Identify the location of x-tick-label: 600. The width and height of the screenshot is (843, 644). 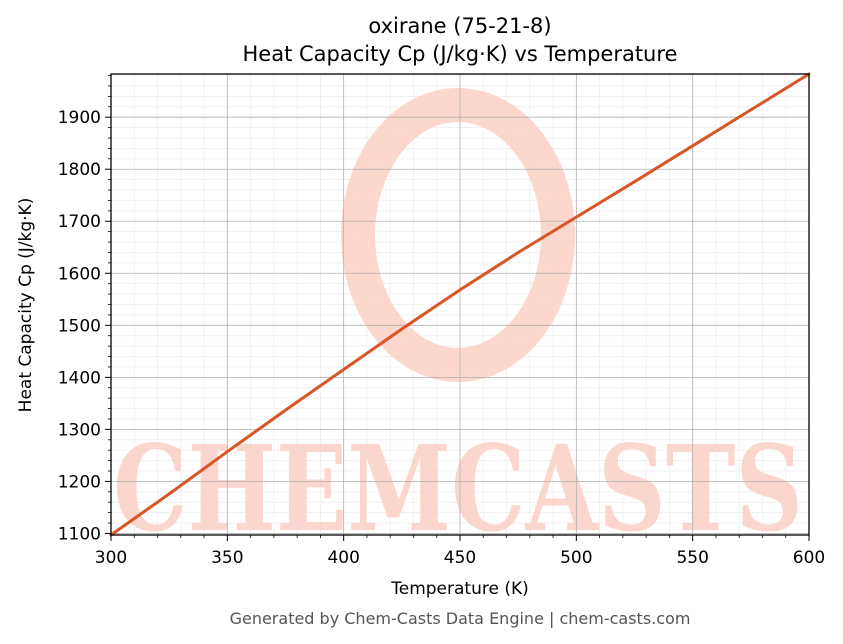
(809, 558).